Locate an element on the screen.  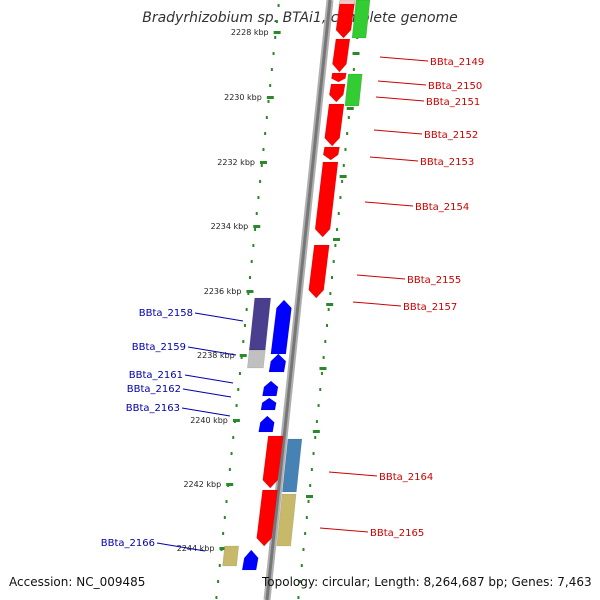
gene-blue is located at coordinates (281, 327).